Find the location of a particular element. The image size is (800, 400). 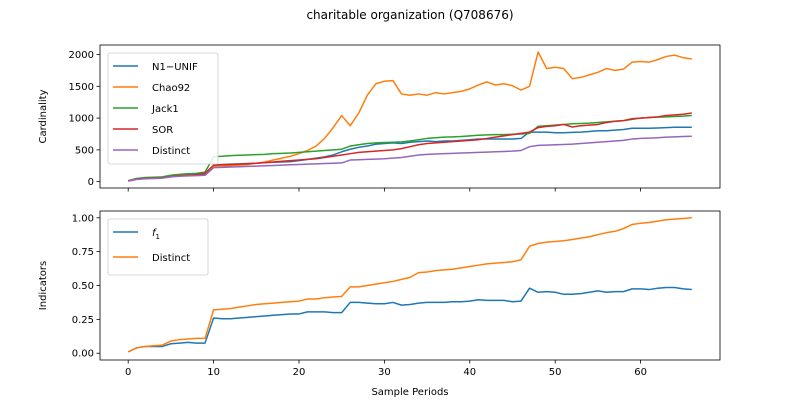

x-tick-label: 20 is located at coordinates (299, 372).